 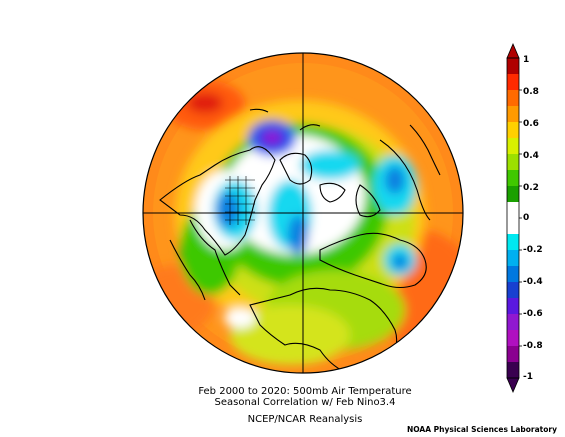 I want to click on colorbar, so click(x=514, y=218).